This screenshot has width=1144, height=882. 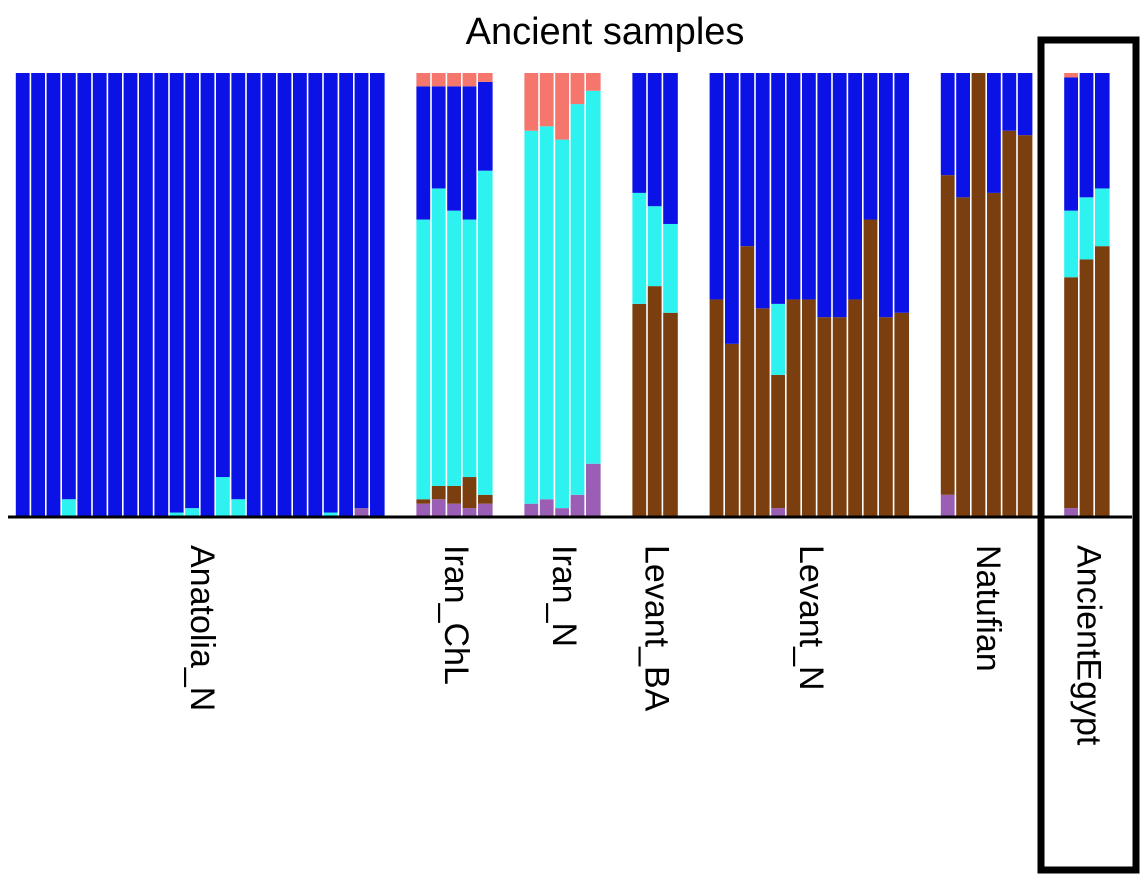 I want to click on group-label: AncientEgypt, so click(x=1089, y=645).